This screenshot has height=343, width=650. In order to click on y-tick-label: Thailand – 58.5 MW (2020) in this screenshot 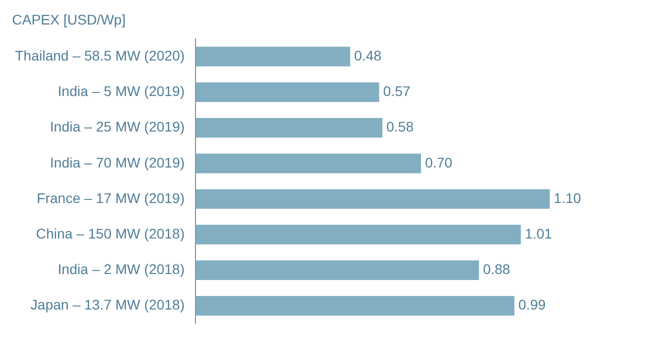, I will do `click(100, 55)`.